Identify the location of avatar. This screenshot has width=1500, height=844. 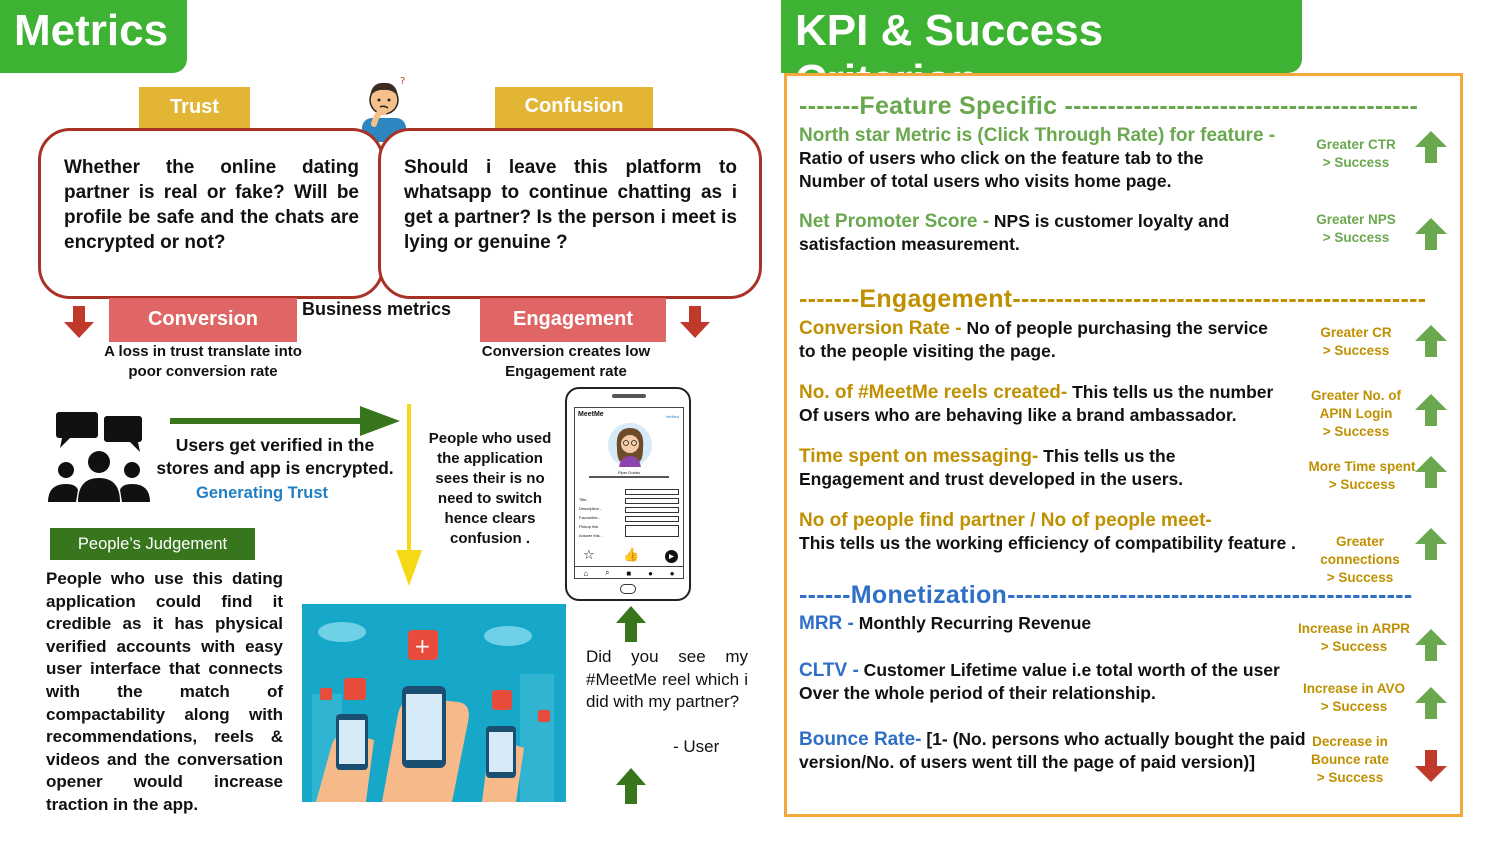
(630, 445).